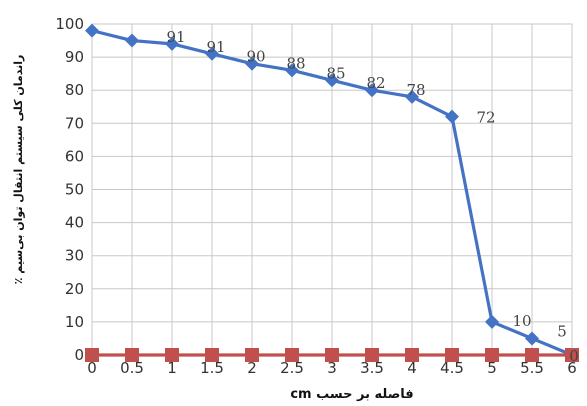 The height and width of the screenshot is (406, 587). Describe the element at coordinates (74, 123) in the screenshot. I see `y-tick-label: 70` at that location.